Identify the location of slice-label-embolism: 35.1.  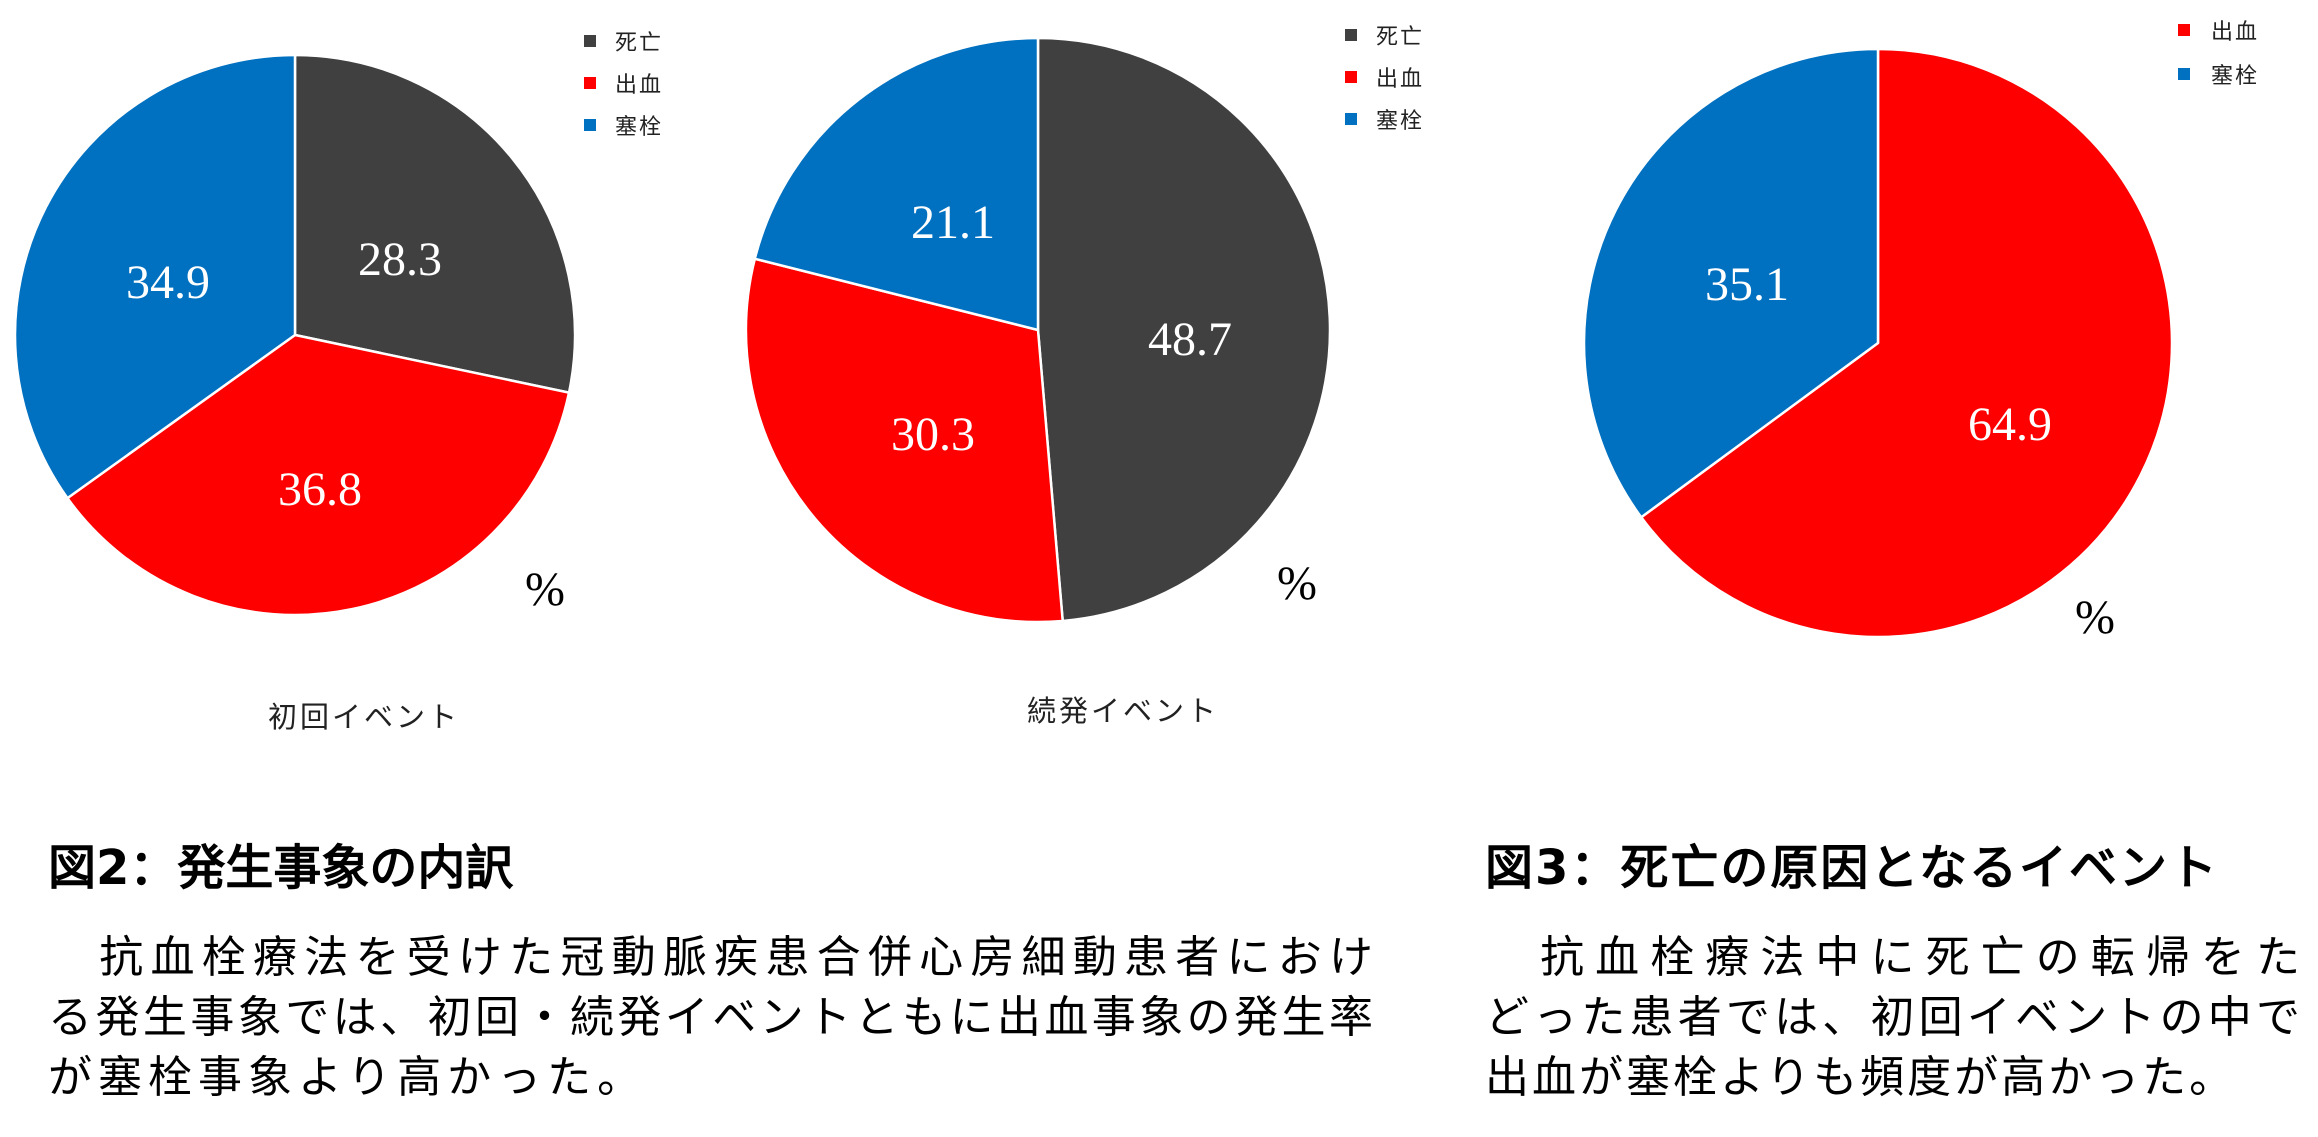
(1747, 284).